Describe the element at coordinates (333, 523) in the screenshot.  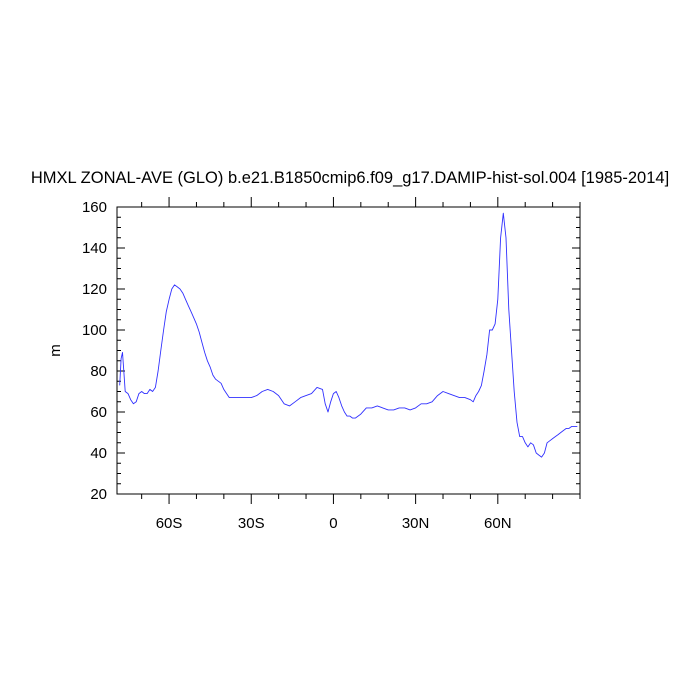
I see `x-tick-label: 0` at that location.